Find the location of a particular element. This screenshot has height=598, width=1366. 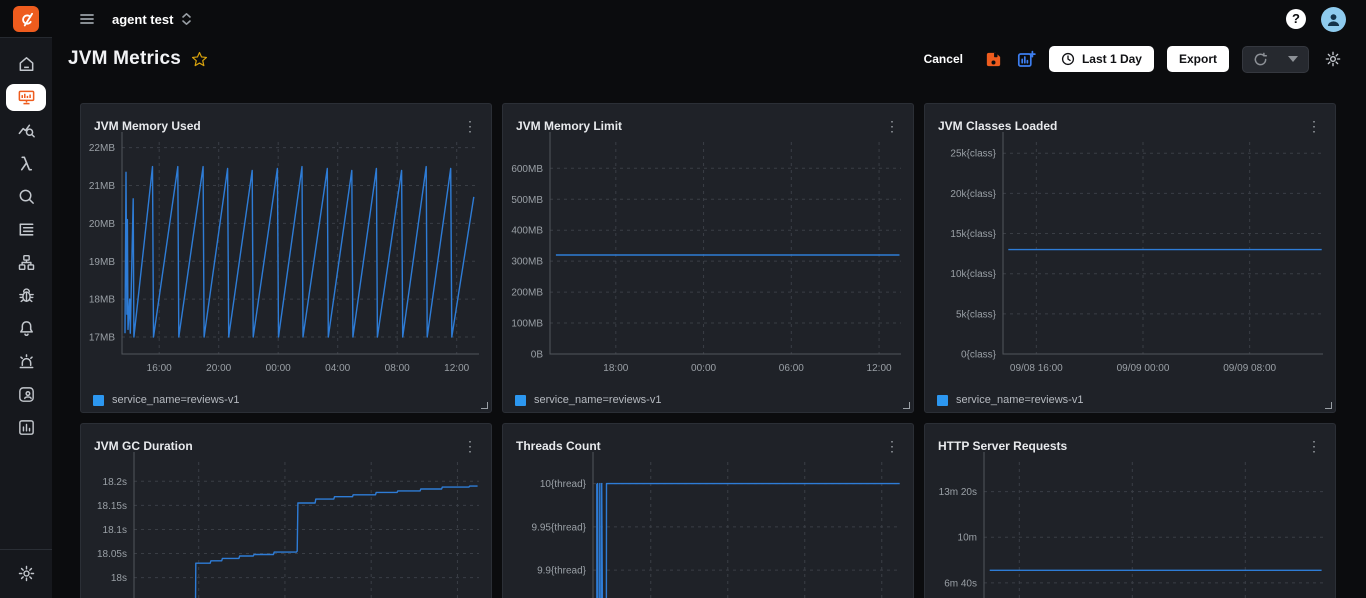

chart-plot: 18.2s 18.15s 18.1s 18.05s 18s is located at coordinates (286, 511).